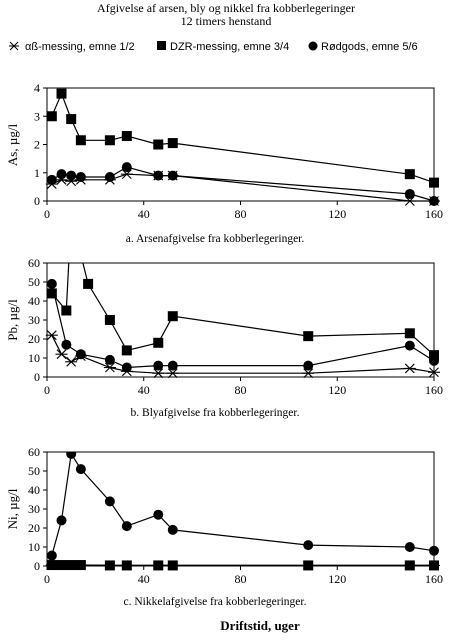 Image resolution: width=449 pixels, height=640 pixels. I want to click on legend-item-square: DZR-messing, emne 3/4, so click(223, 47).